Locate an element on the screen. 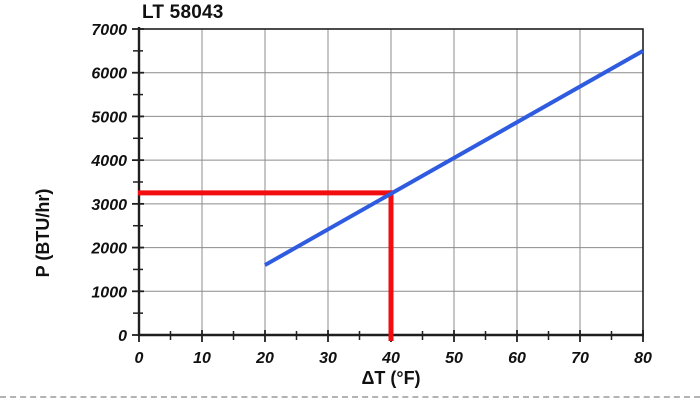 The image size is (700, 400). svg-text: 1000 is located at coordinates (109, 292).